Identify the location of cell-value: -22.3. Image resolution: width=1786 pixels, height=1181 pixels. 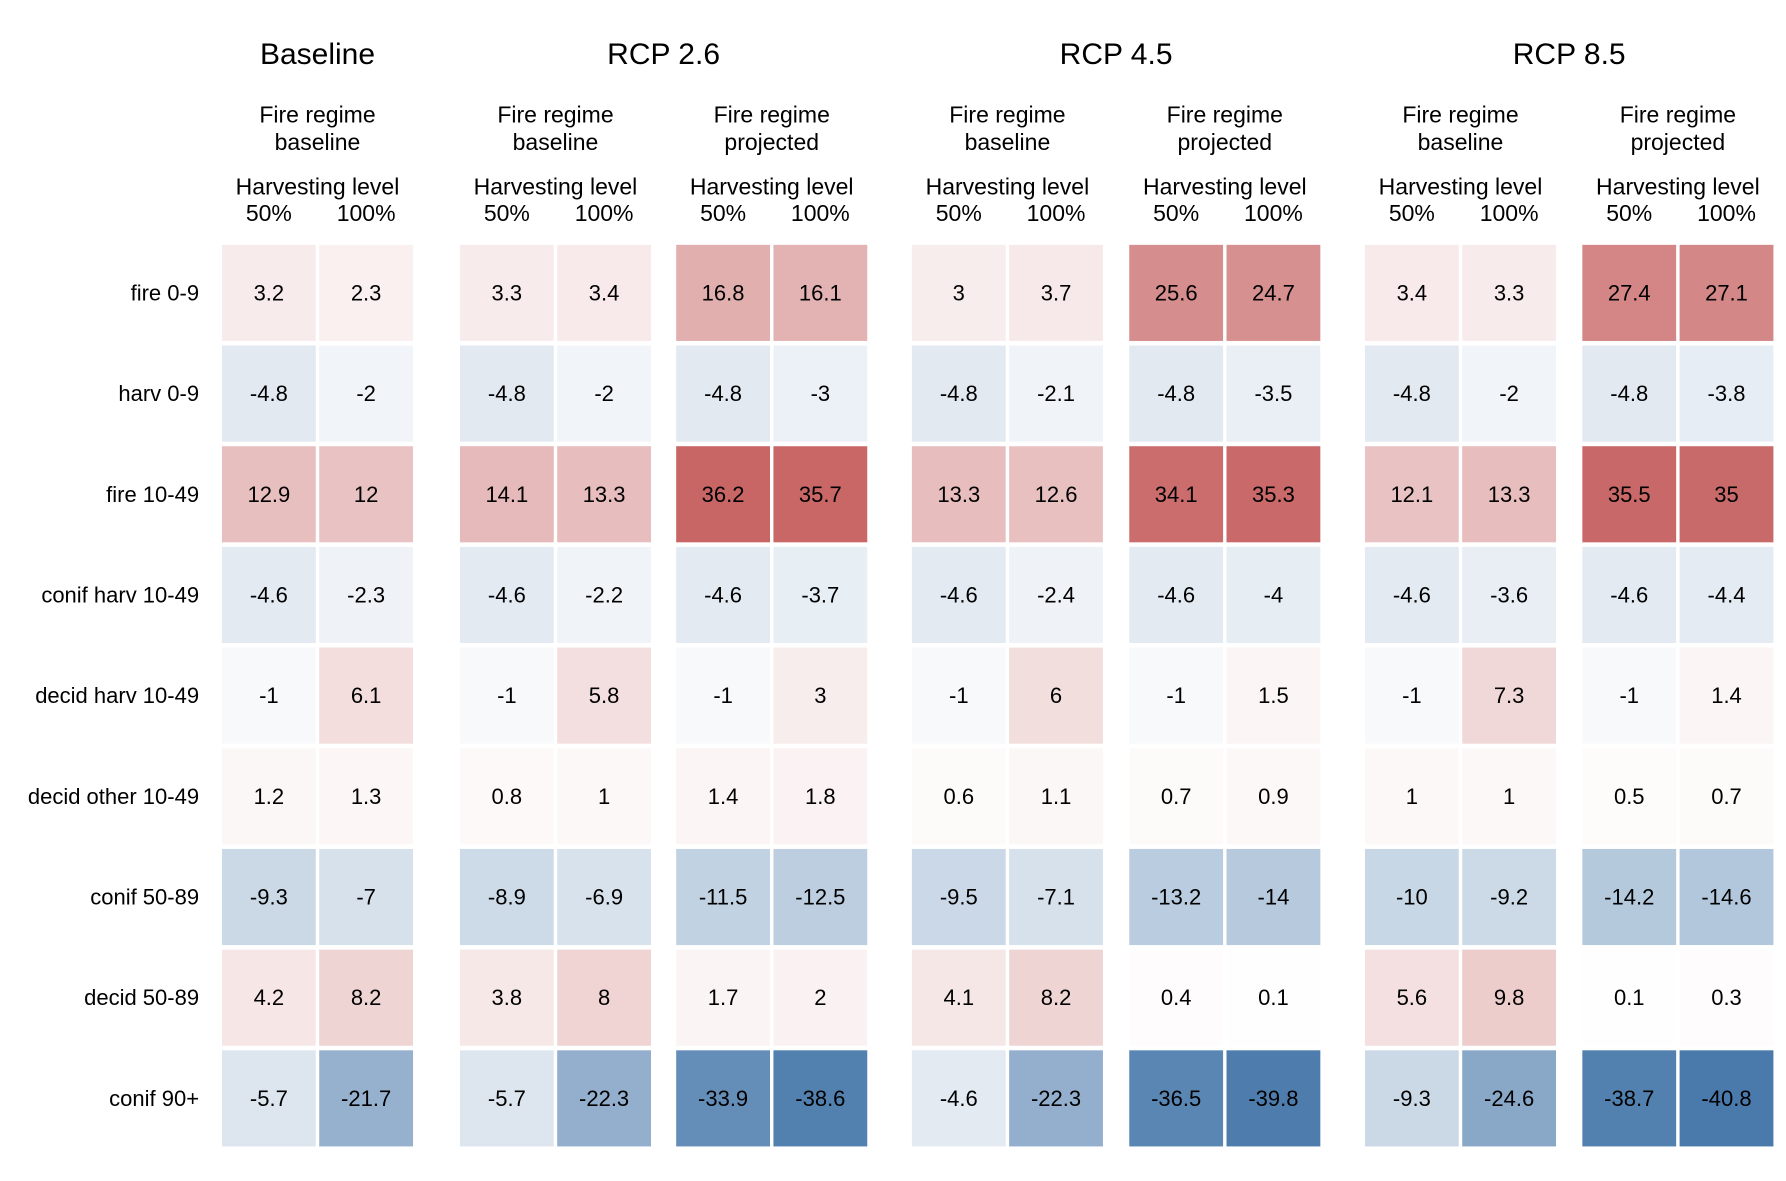
(604, 1098).